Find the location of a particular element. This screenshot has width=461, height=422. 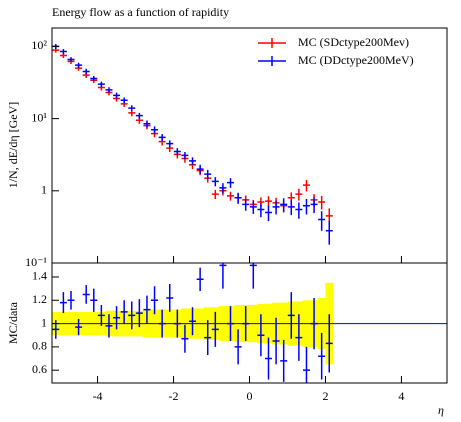

y-tick-label: 1.4 is located at coordinates (39, 276).